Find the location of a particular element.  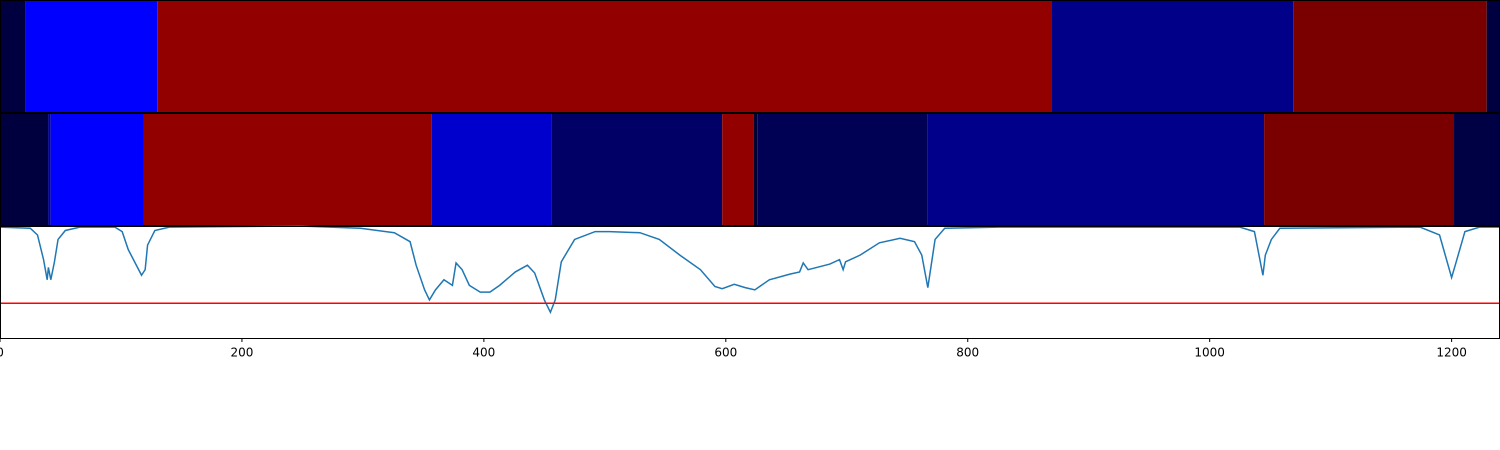

x-tick-label: 0 is located at coordinates (2, 353).